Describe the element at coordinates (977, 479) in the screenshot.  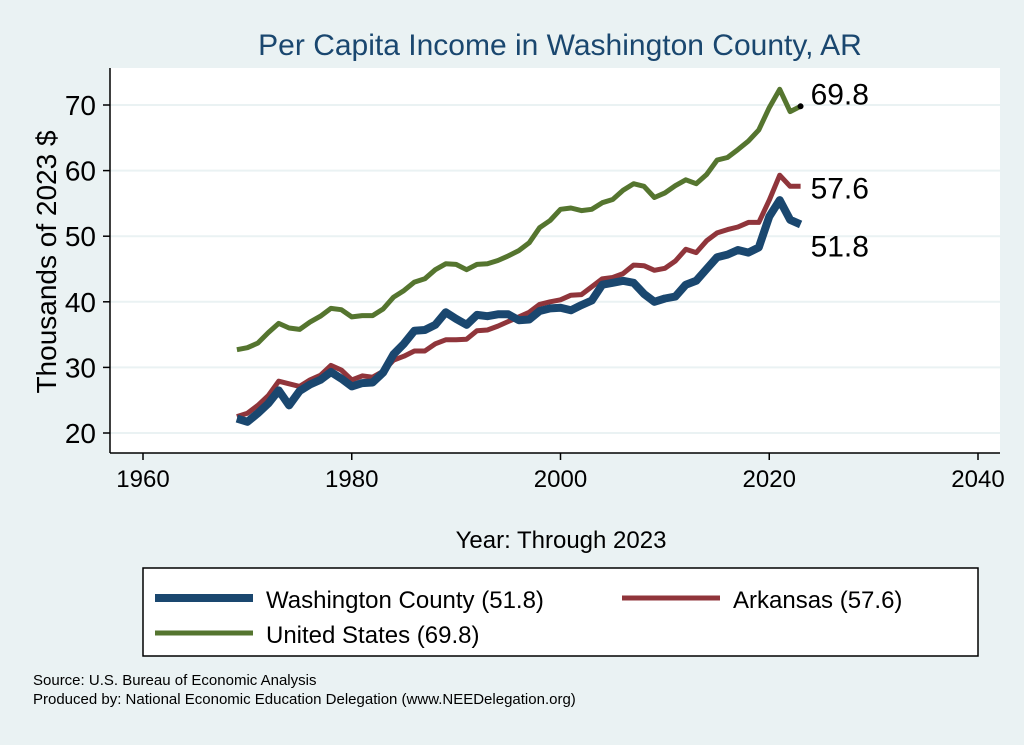
I see `x-tick-label: 2040` at that location.